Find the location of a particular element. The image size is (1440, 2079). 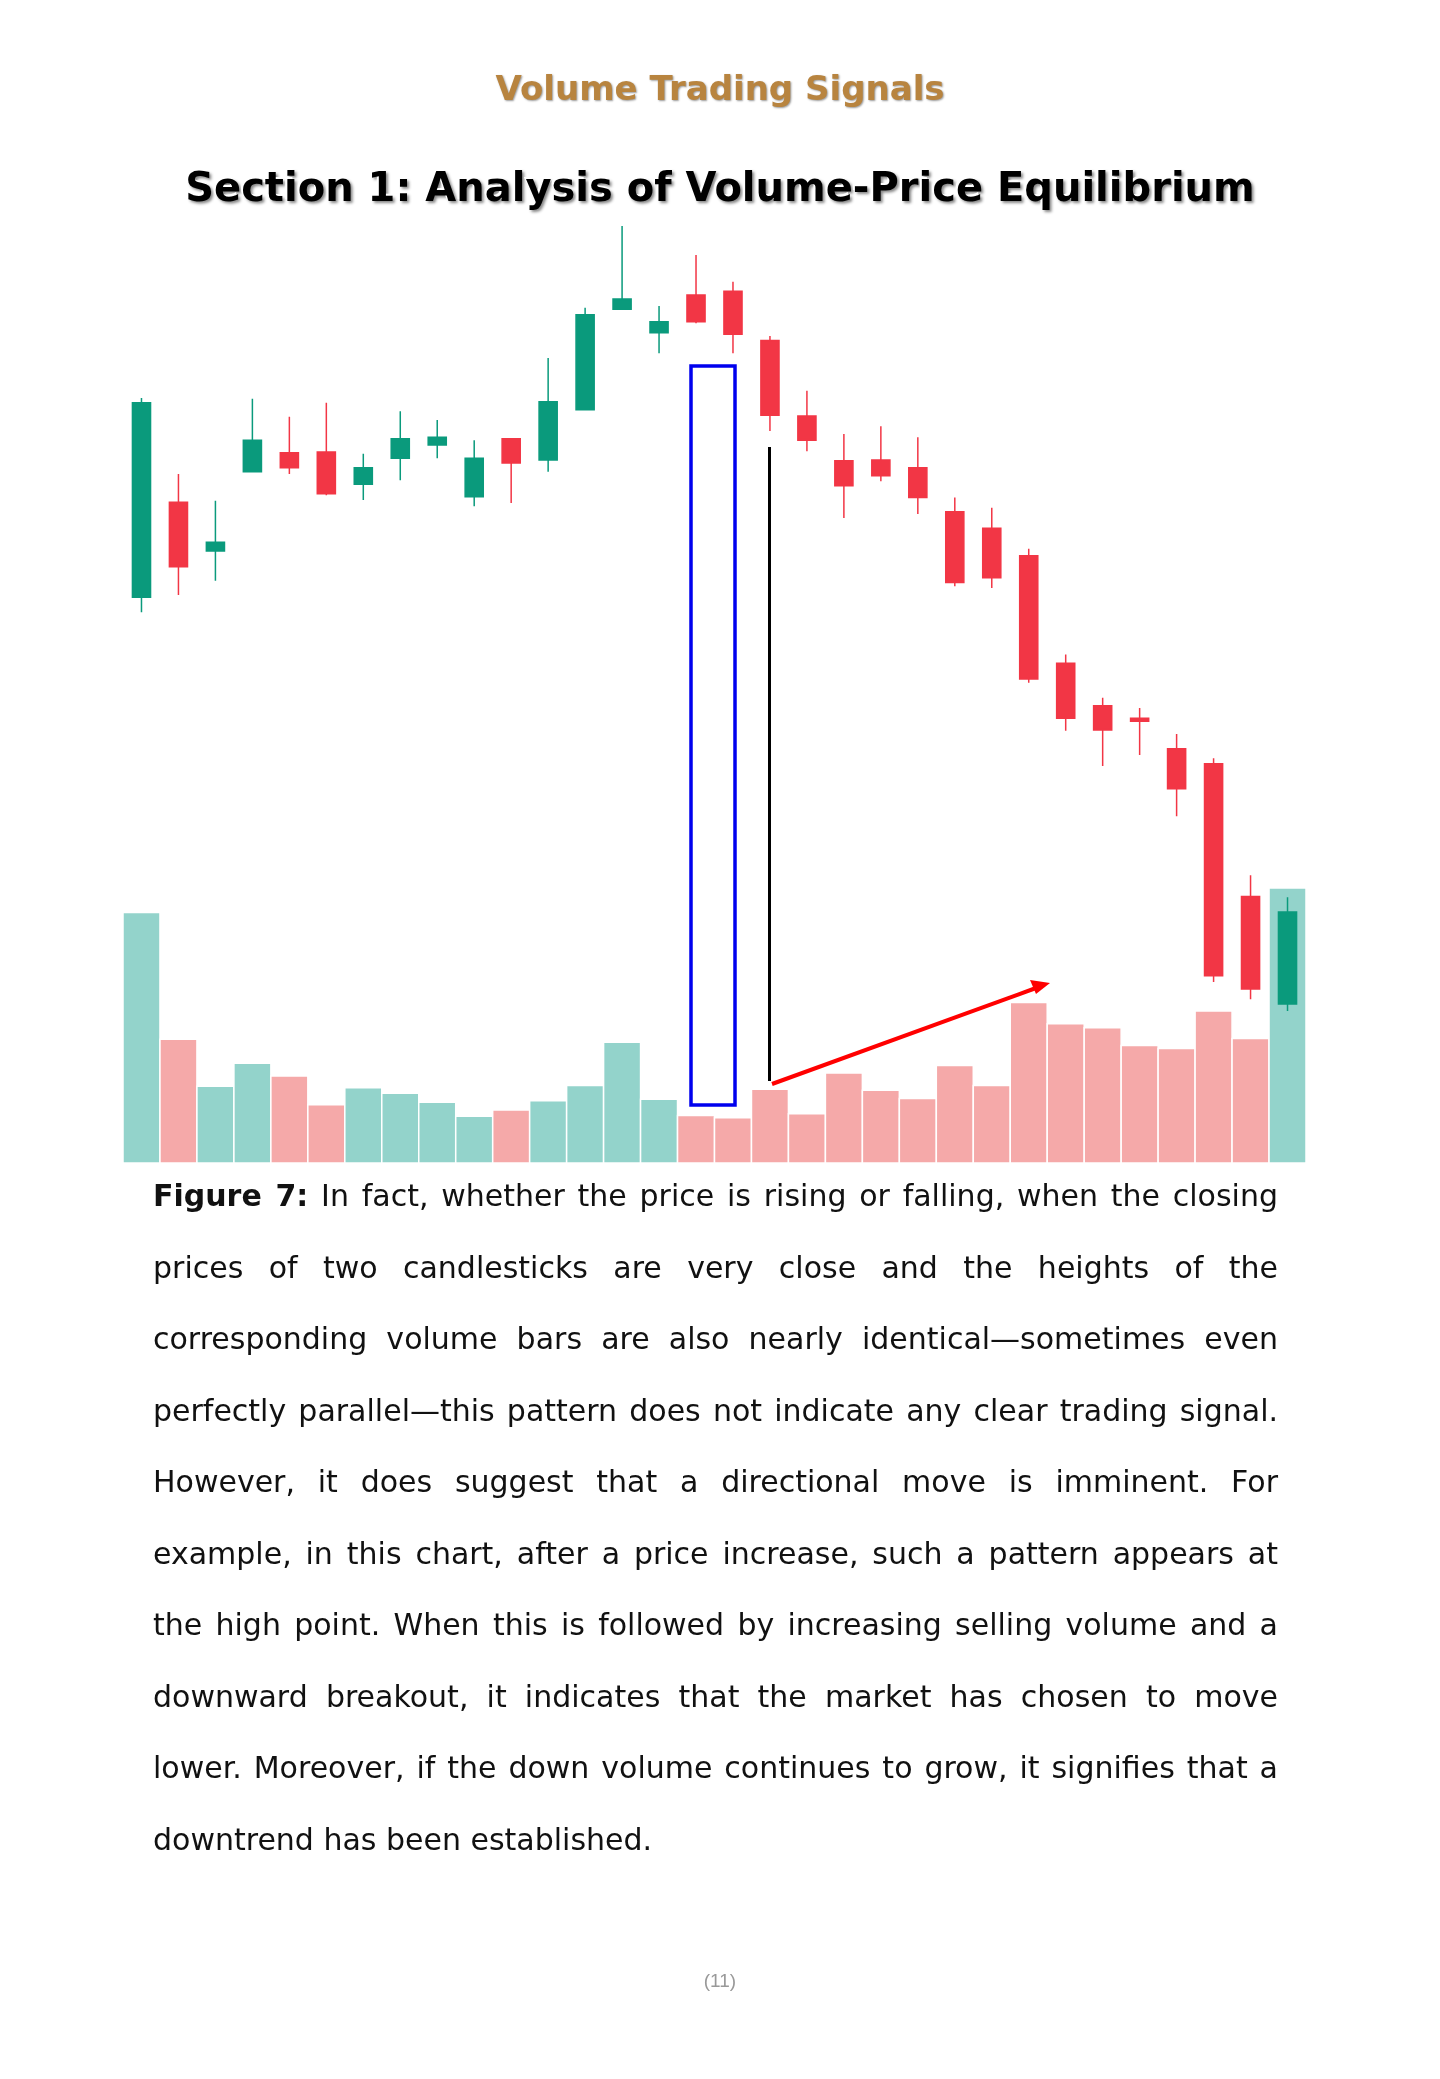

text: (11) is located at coordinates (720, 1981).